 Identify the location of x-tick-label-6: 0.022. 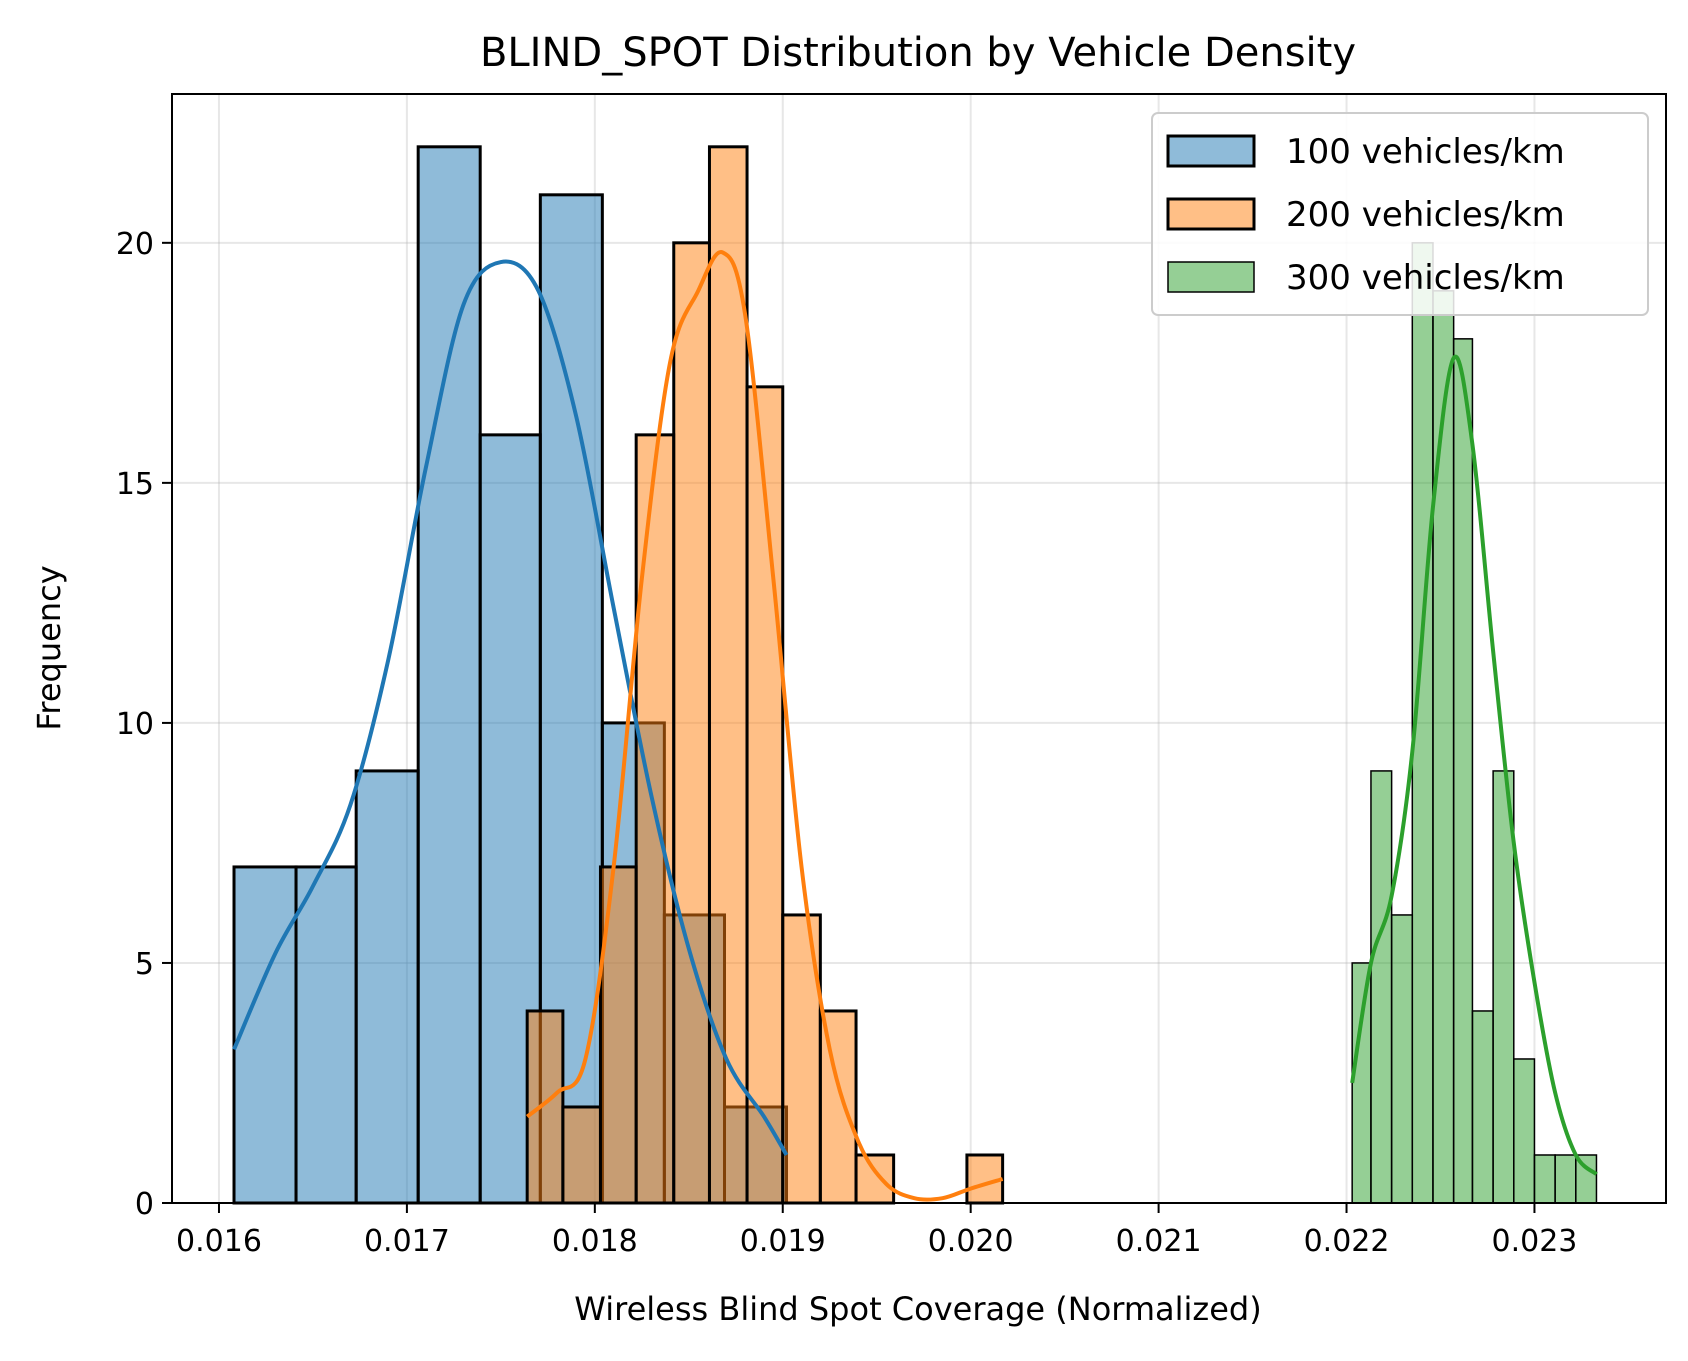
(1347, 1241).